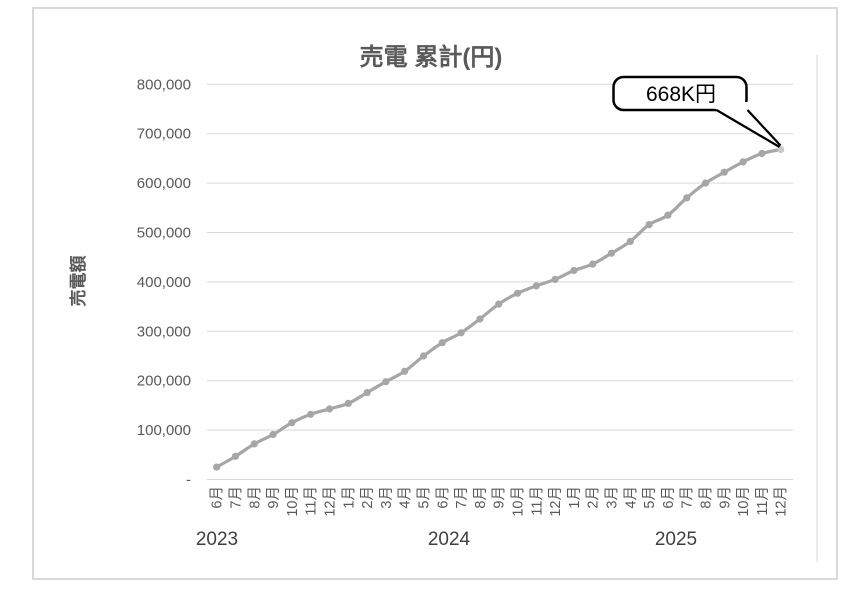  Describe the element at coordinates (164, 430) in the screenshot. I see `y-tick-label: 100,000` at that location.